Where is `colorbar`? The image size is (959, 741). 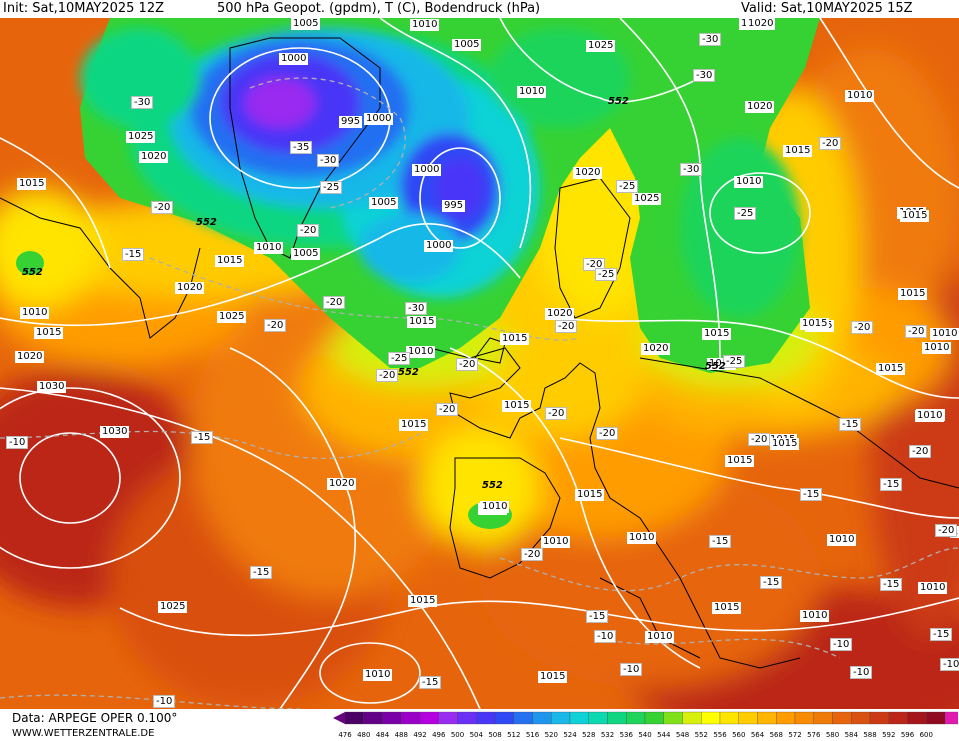 colorbar is located at coordinates (645, 718).